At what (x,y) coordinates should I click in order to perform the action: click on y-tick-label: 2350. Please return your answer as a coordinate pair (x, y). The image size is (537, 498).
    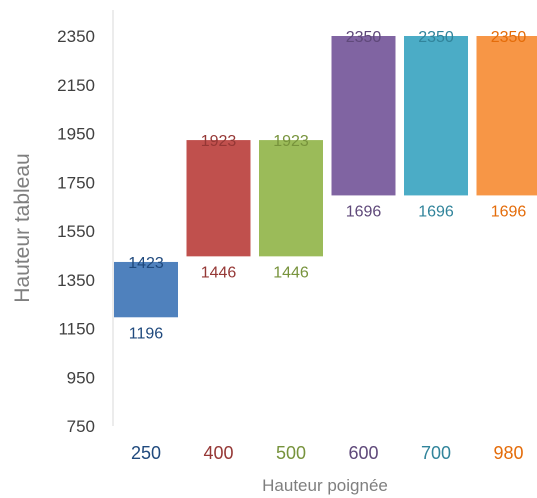
    Looking at the image, I should click on (76, 36).